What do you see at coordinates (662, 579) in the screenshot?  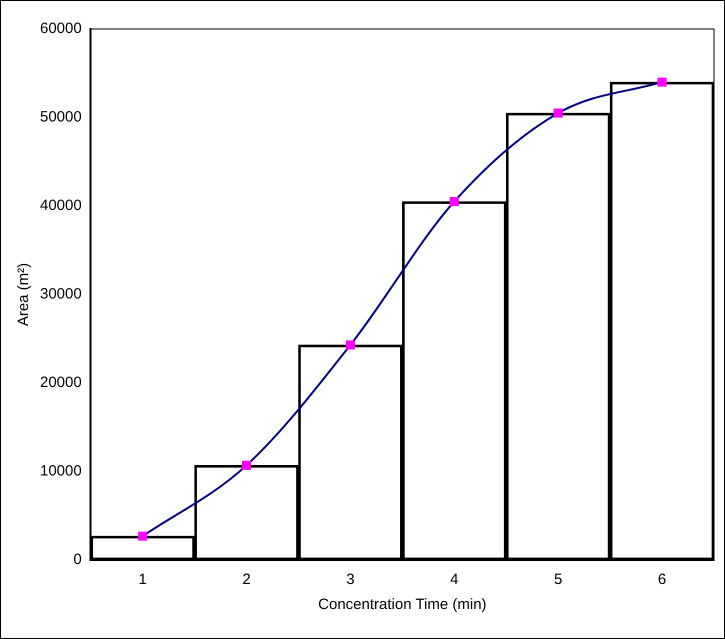 I see `x-tick-label: 6` at bounding box center [662, 579].